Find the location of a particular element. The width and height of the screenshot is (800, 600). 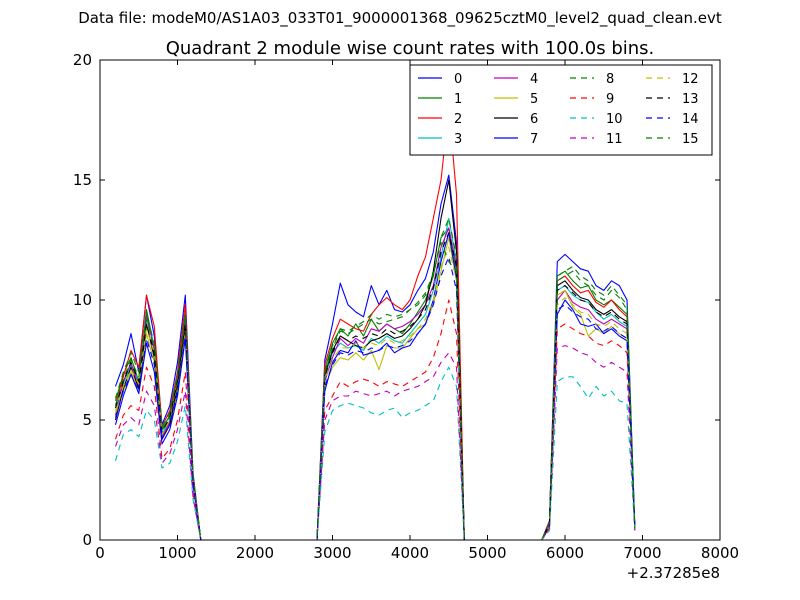

legend-label-5: 5 is located at coordinates (534, 99).